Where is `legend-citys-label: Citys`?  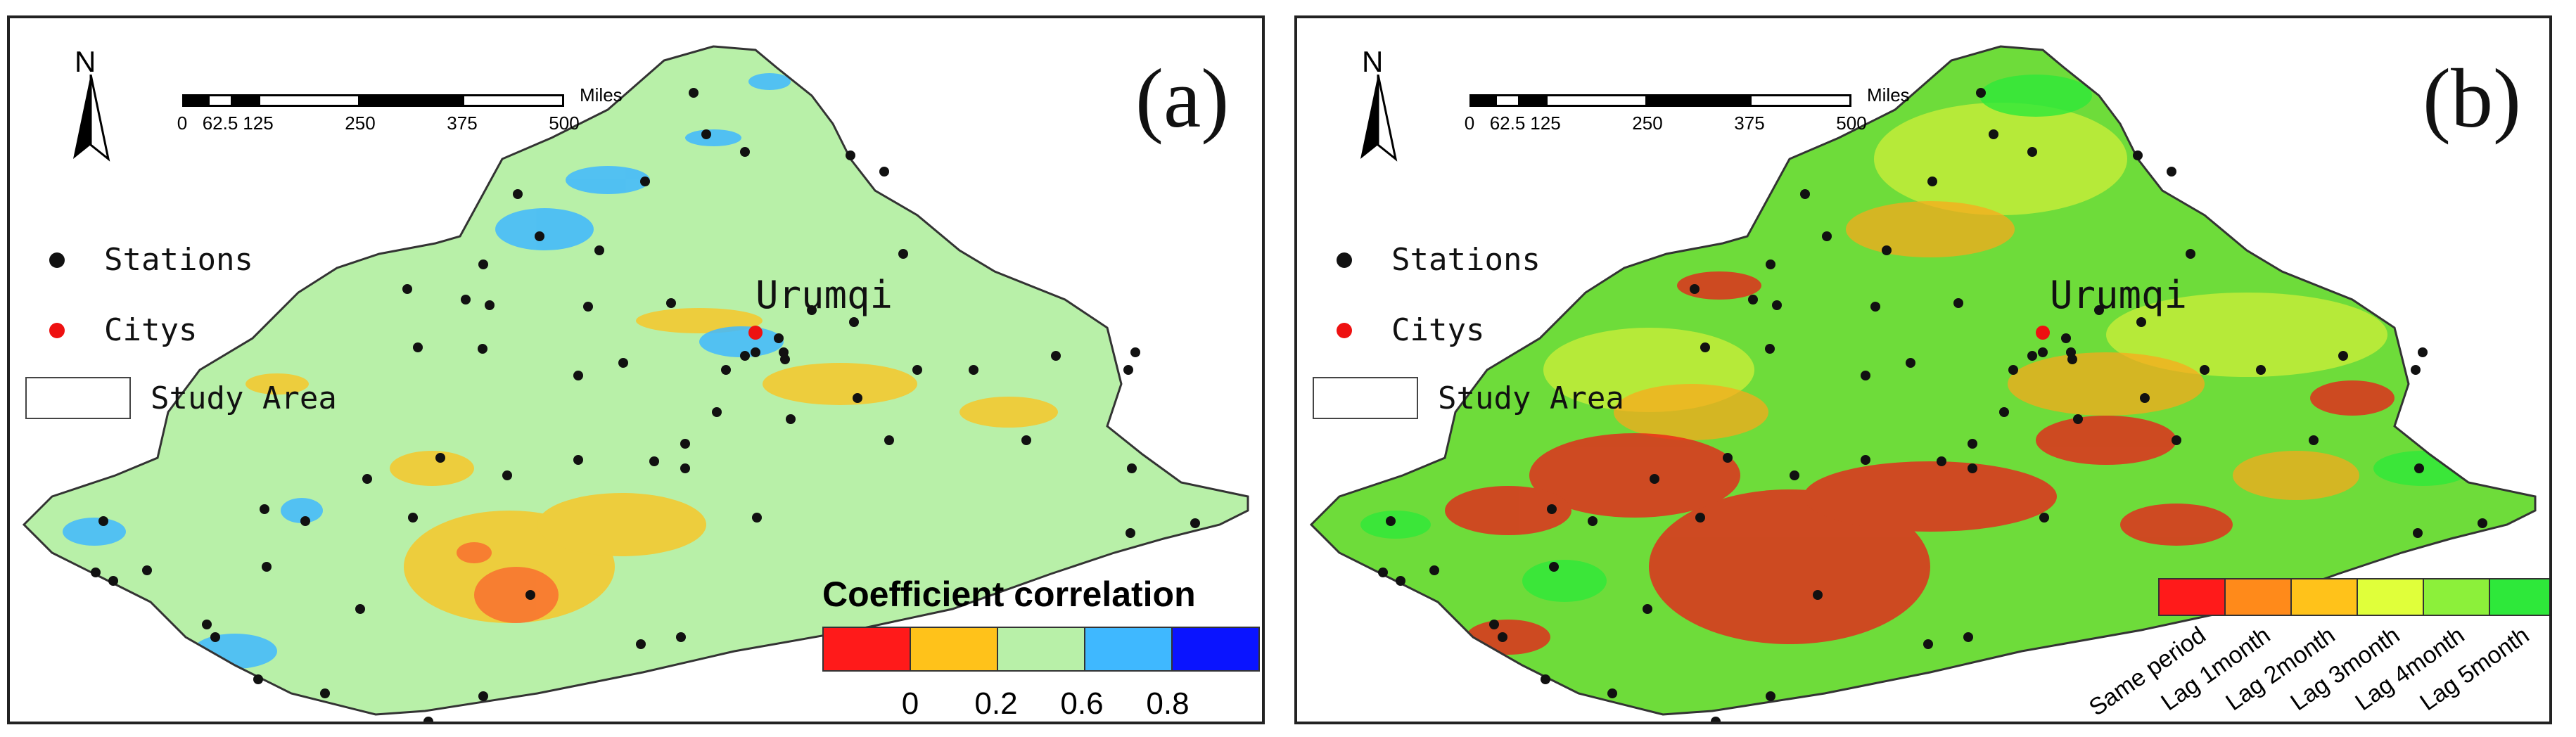
legend-citys-label: Citys is located at coordinates (1438, 330).